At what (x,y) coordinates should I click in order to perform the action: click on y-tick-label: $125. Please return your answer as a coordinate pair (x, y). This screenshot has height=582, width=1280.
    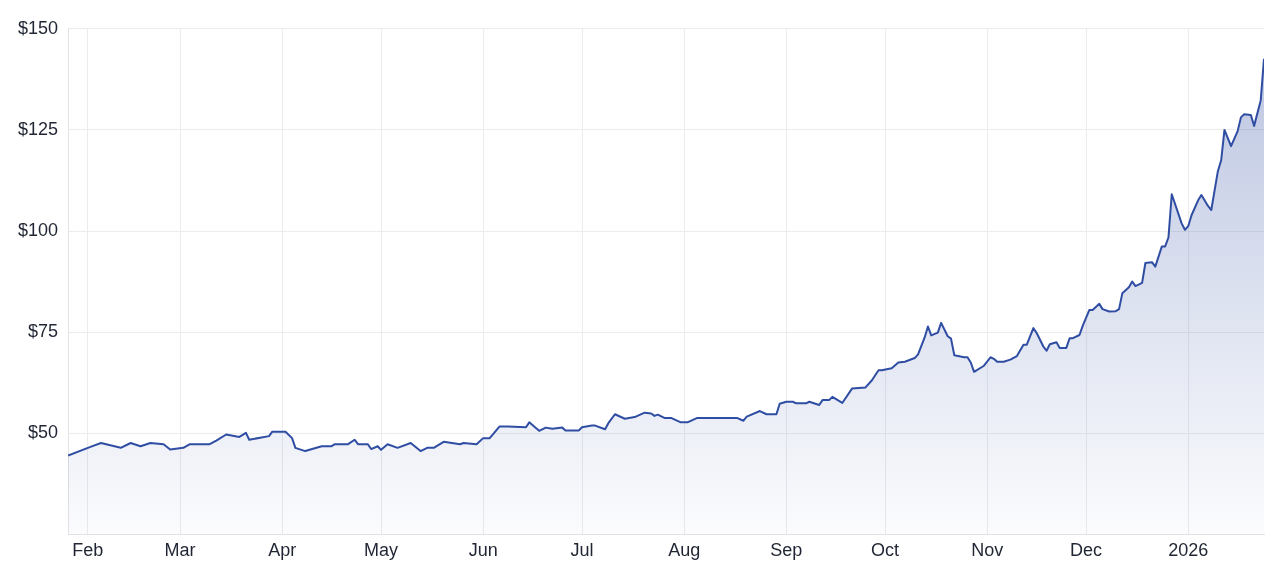
    Looking at the image, I should click on (38, 128).